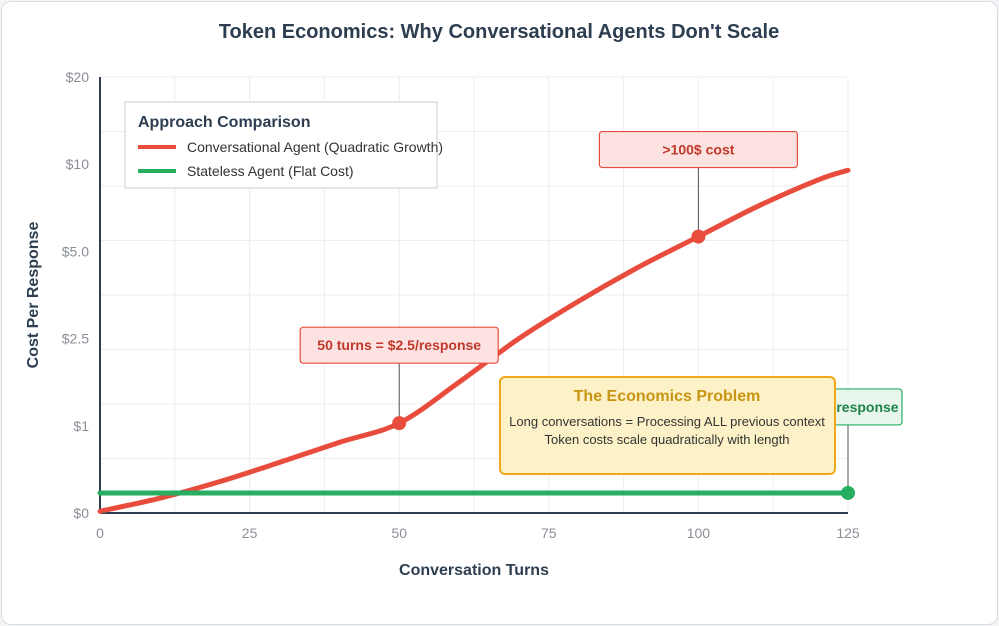 The height and width of the screenshot is (626, 999). Describe the element at coordinates (75, 251) in the screenshot. I see `y-tick-label: $5.0` at that location.